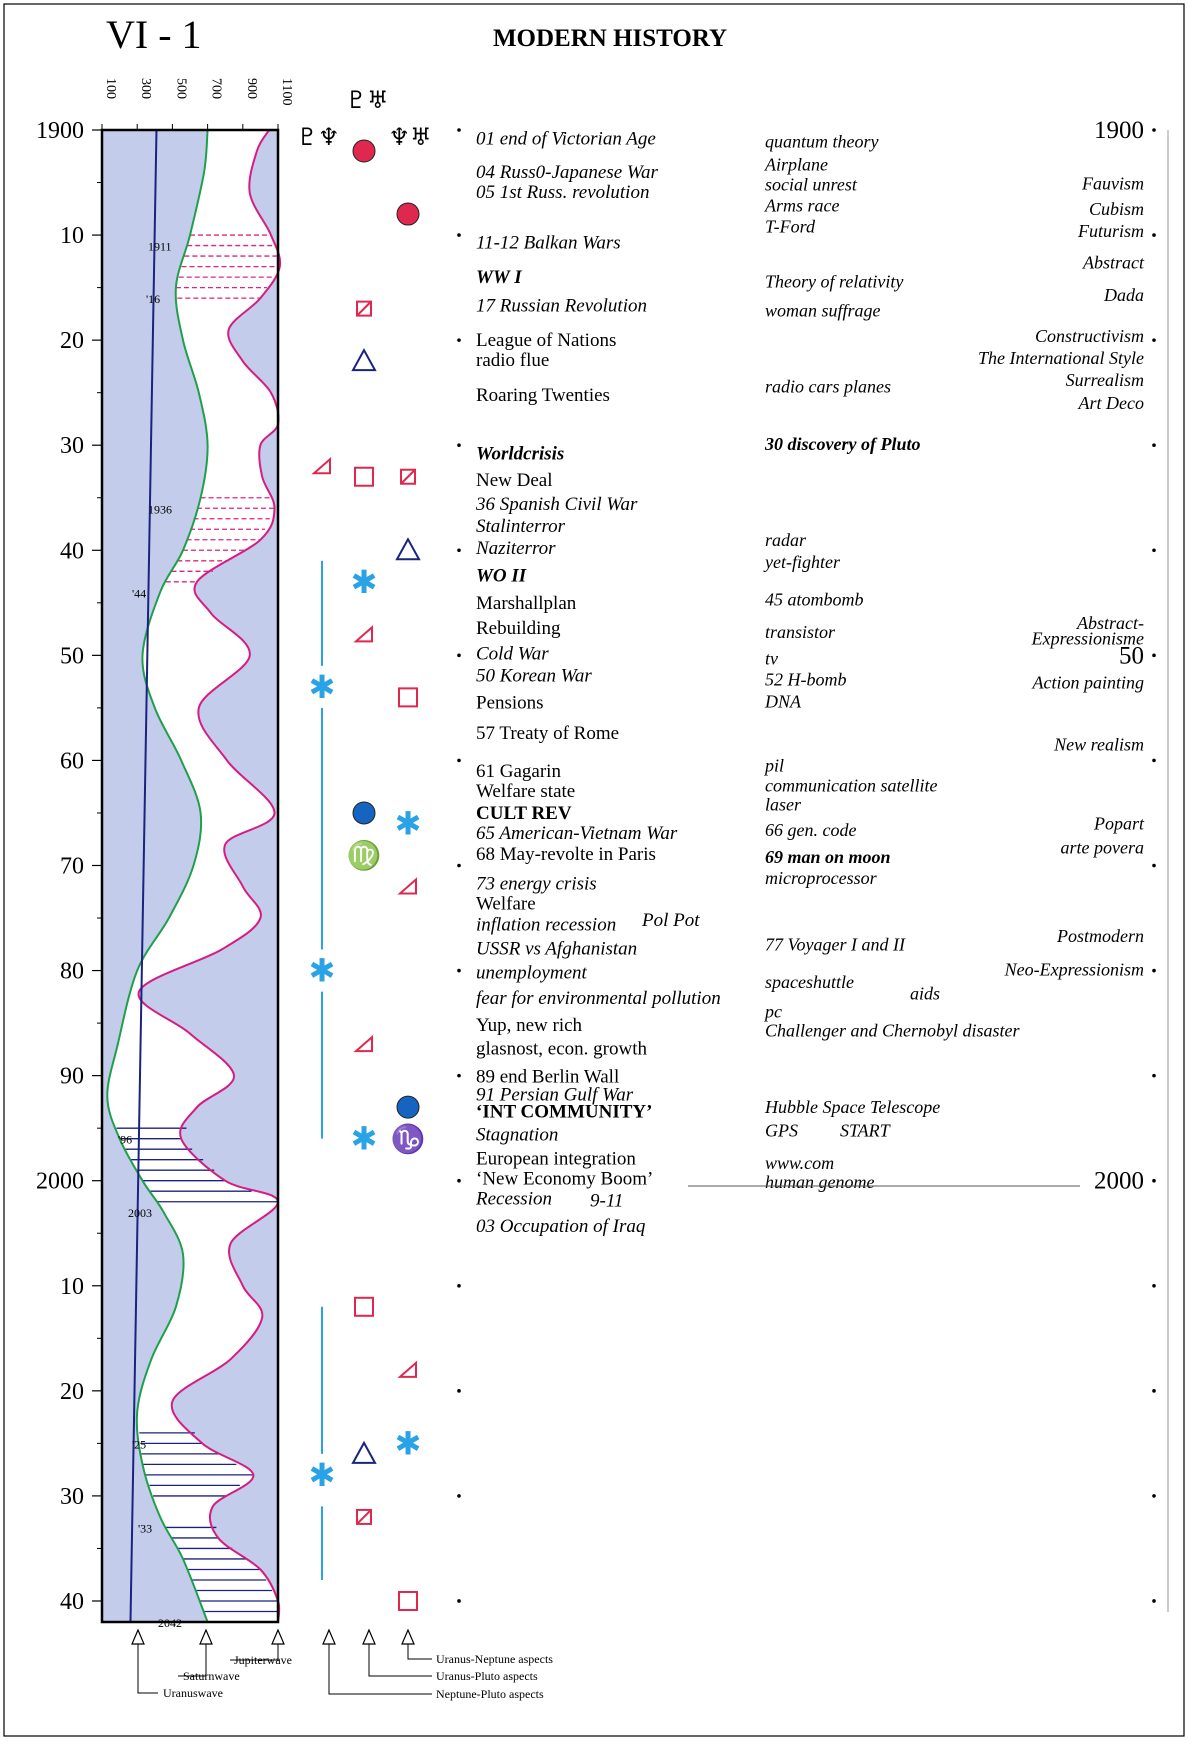 Image resolution: width=1188 pixels, height=1745 pixels. What do you see at coordinates (783, 805) in the screenshot?
I see `invention-label: laser` at bounding box center [783, 805].